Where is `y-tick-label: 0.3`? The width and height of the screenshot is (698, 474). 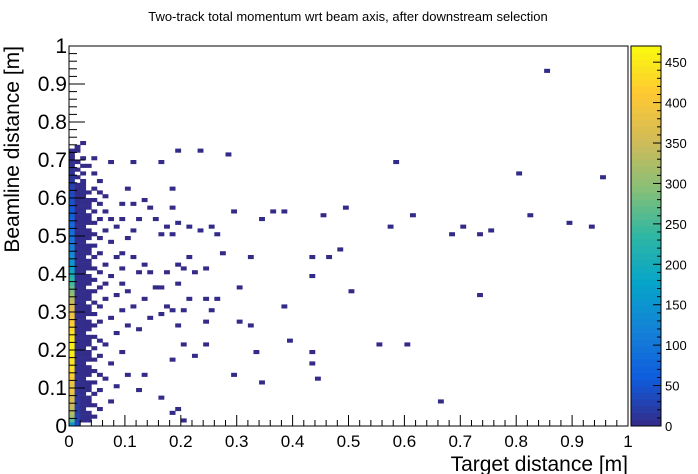
y-tick-label: 0.3 is located at coordinates (52, 312).